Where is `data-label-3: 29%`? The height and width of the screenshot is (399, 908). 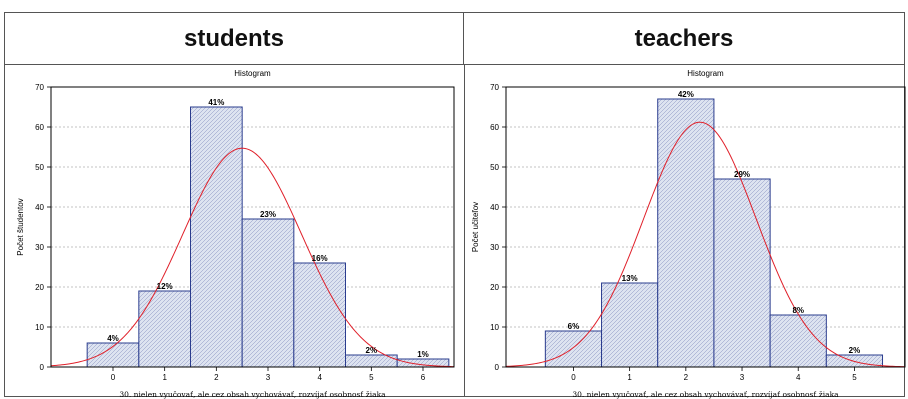
data-label-3: 29% is located at coordinates (742, 174).